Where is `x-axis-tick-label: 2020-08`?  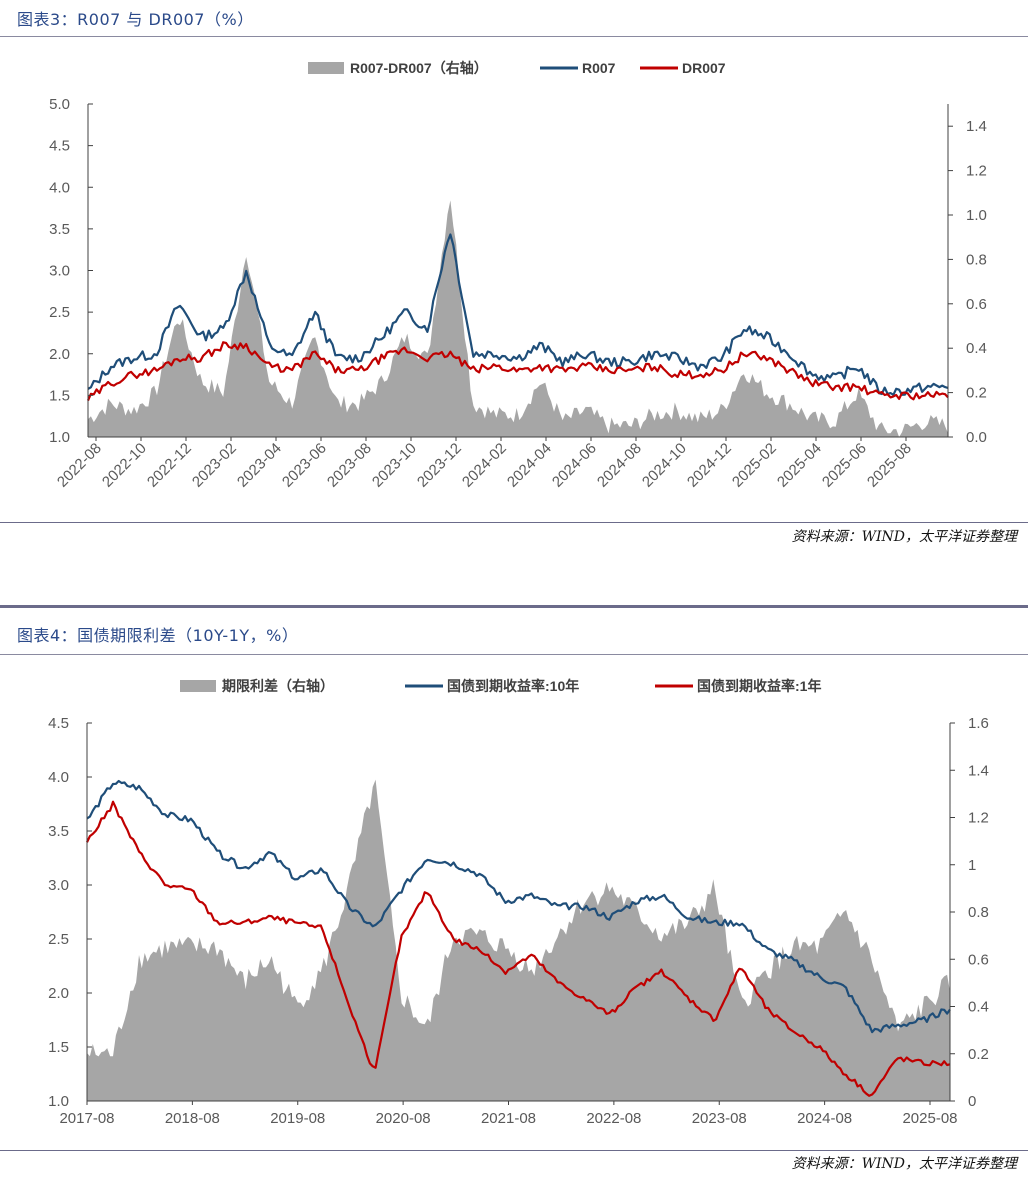 x-axis-tick-label: 2020-08 is located at coordinates (403, 1118).